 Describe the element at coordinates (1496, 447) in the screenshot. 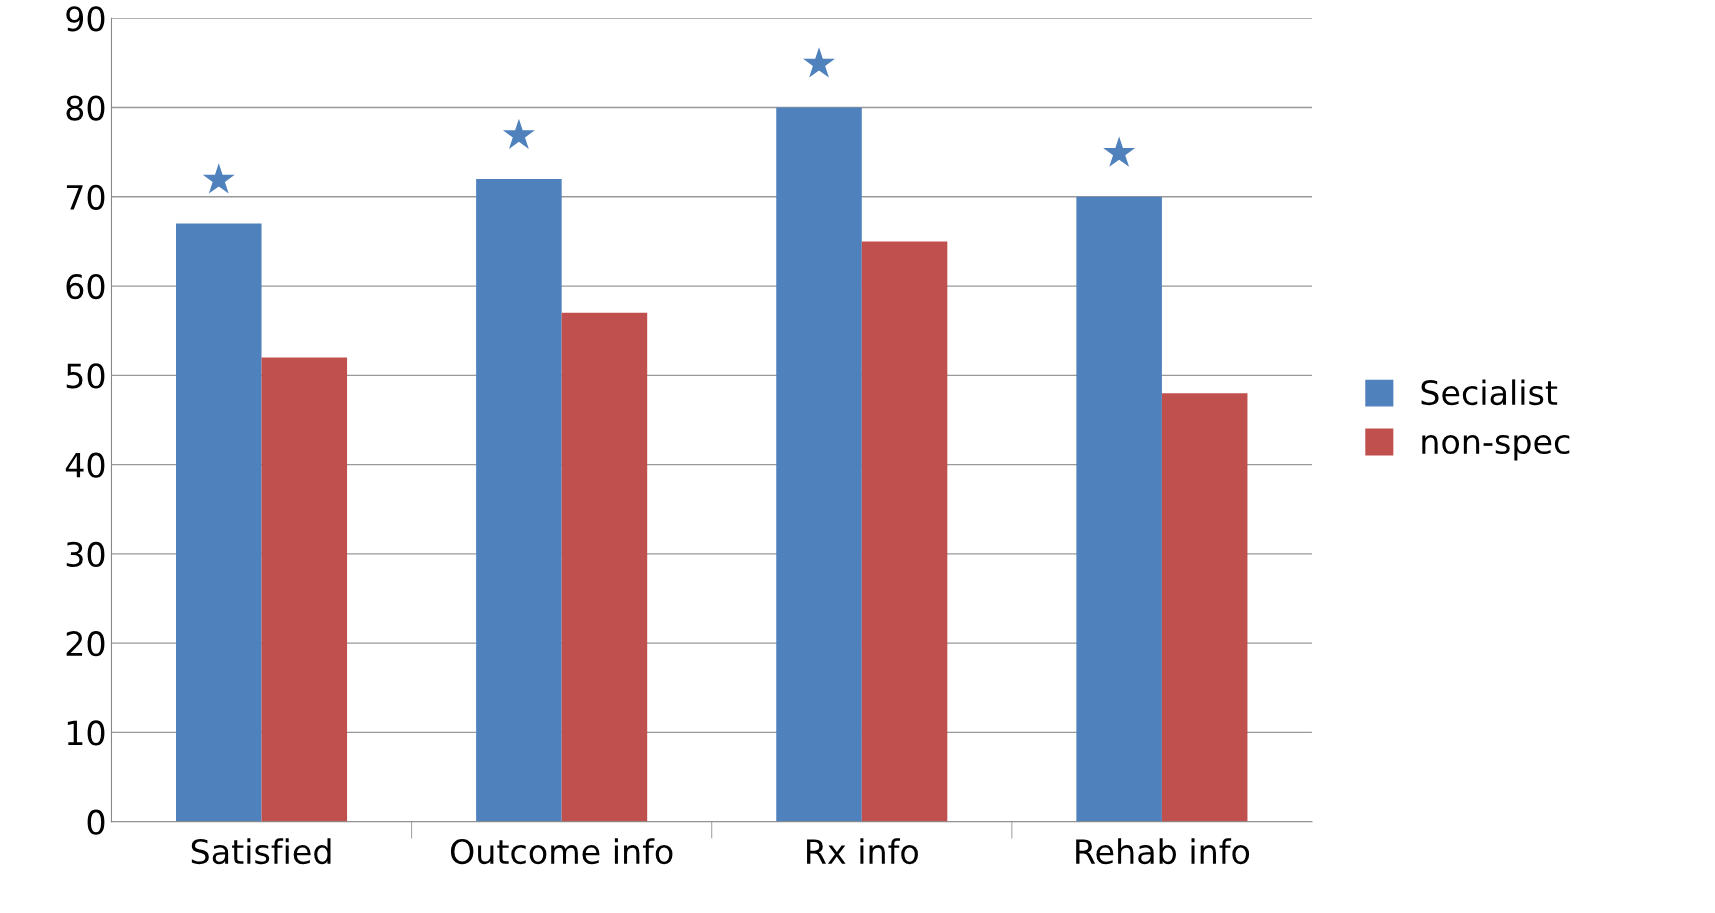

I see `legend-label: non-spec` at that location.